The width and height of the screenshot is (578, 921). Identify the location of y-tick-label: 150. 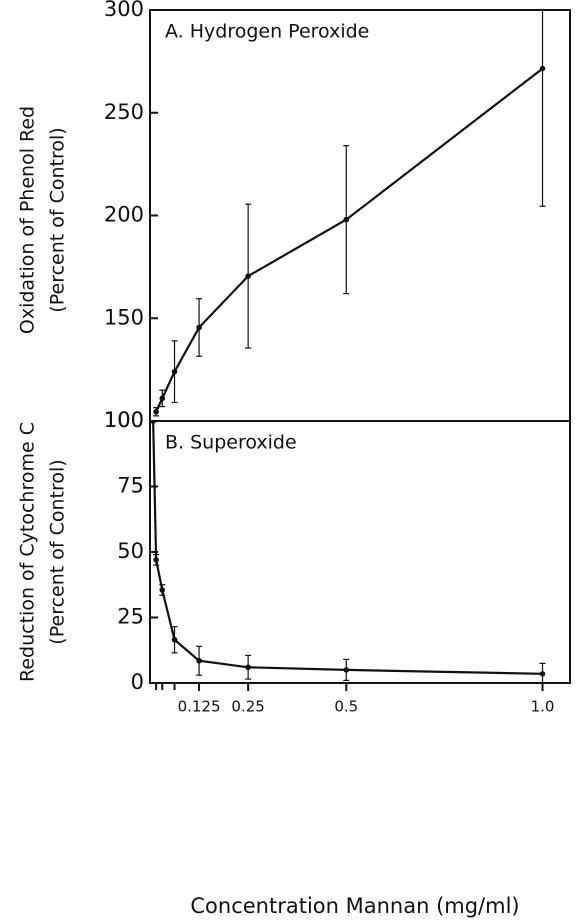
(124, 317).